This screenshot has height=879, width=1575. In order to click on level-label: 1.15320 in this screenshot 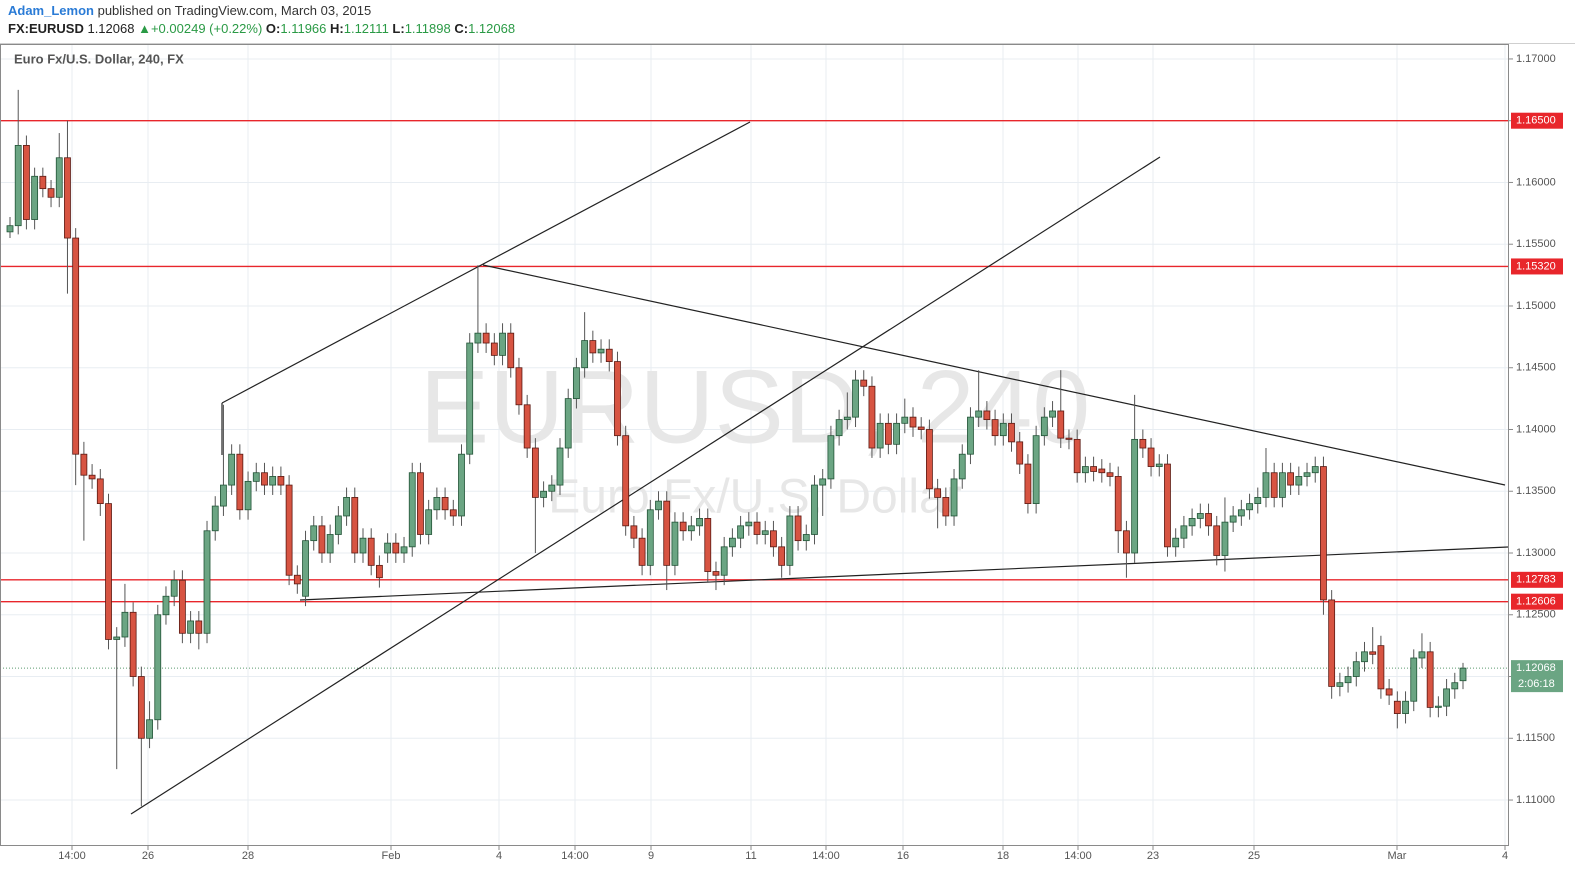, I will do `click(1536, 266)`.